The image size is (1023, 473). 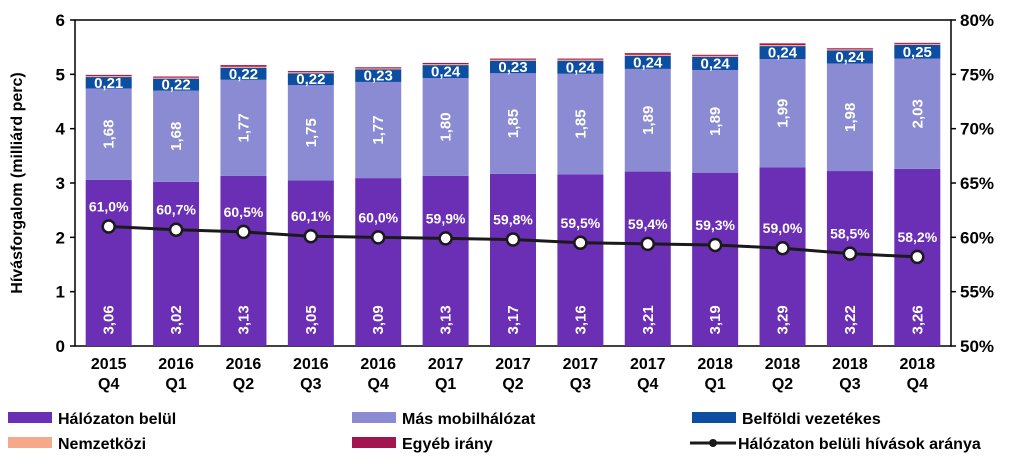 I want to click on ratio-label: 59,4%, so click(x=648, y=224).